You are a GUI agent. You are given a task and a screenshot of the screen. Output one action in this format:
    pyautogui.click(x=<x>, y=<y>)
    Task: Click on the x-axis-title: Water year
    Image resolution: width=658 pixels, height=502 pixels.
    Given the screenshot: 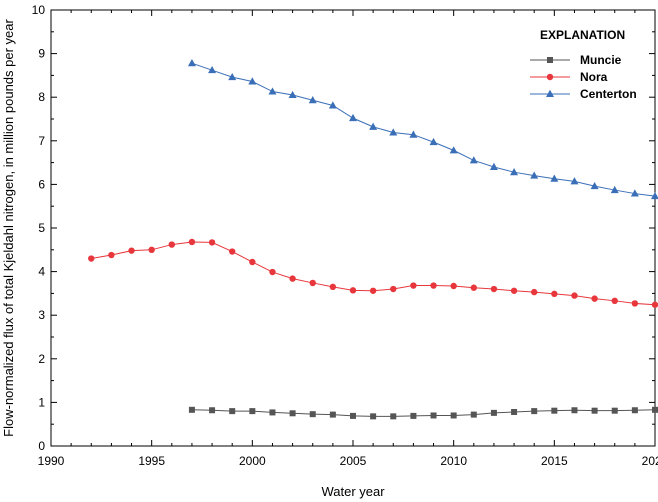 What is the action you would take?
    pyautogui.click(x=353, y=491)
    